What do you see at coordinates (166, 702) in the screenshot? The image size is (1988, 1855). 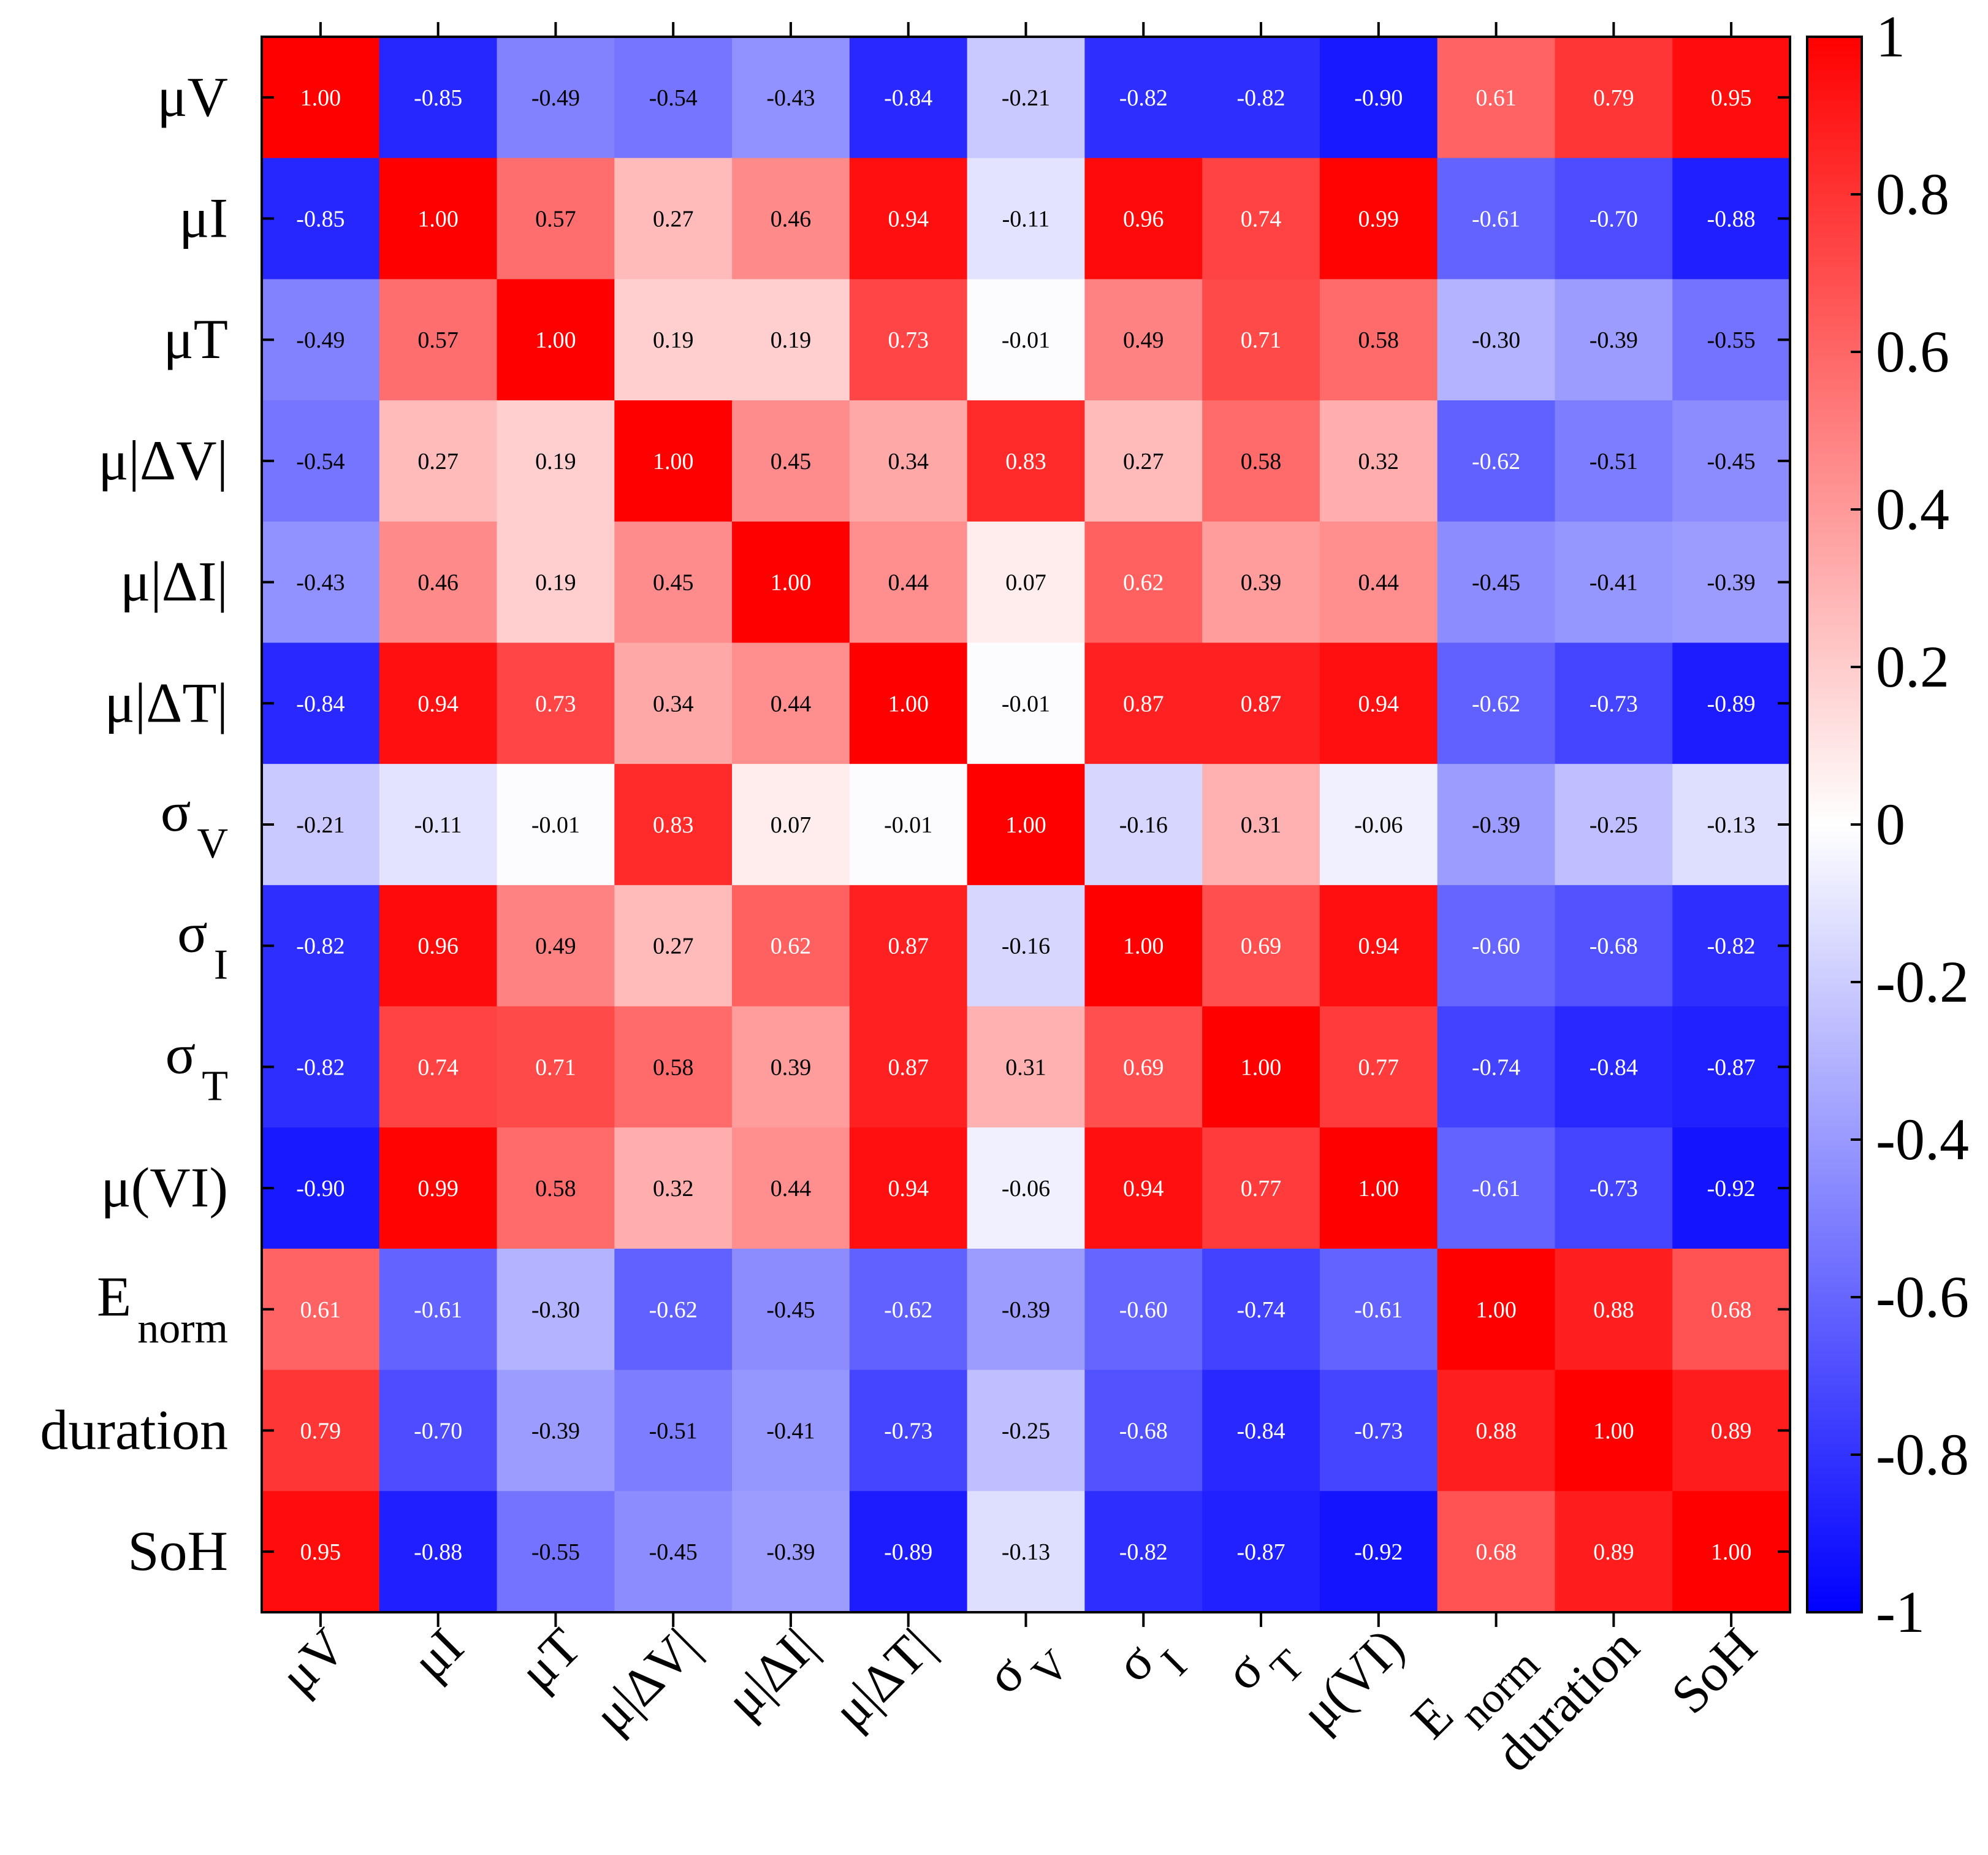 I see `row-label: μ|ΔT|` at bounding box center [166, 702].